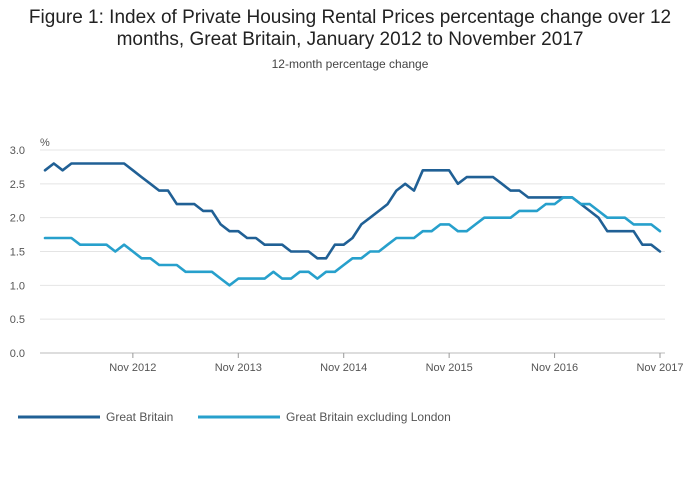 The width and height of the screenshot is (700, 502). What do you see at coordinates (343, 368) in the screenshot?
I see `x-tick-label: Nov 2014` at bounding box center [343, 368].